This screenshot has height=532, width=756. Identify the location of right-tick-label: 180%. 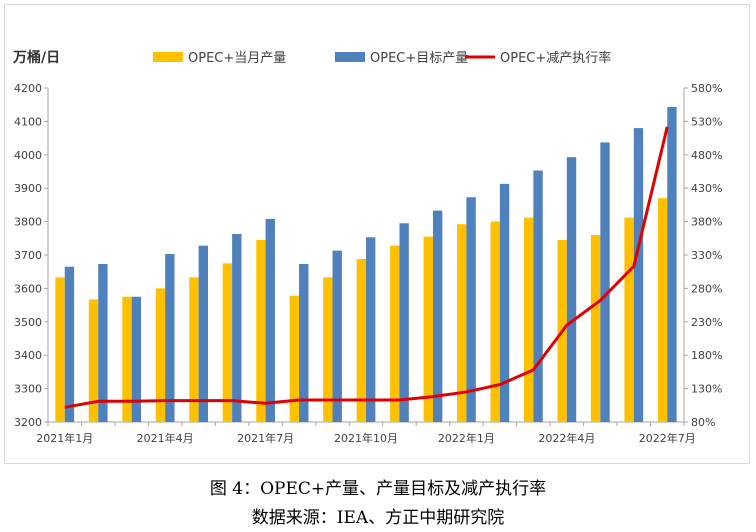
(706, 355).